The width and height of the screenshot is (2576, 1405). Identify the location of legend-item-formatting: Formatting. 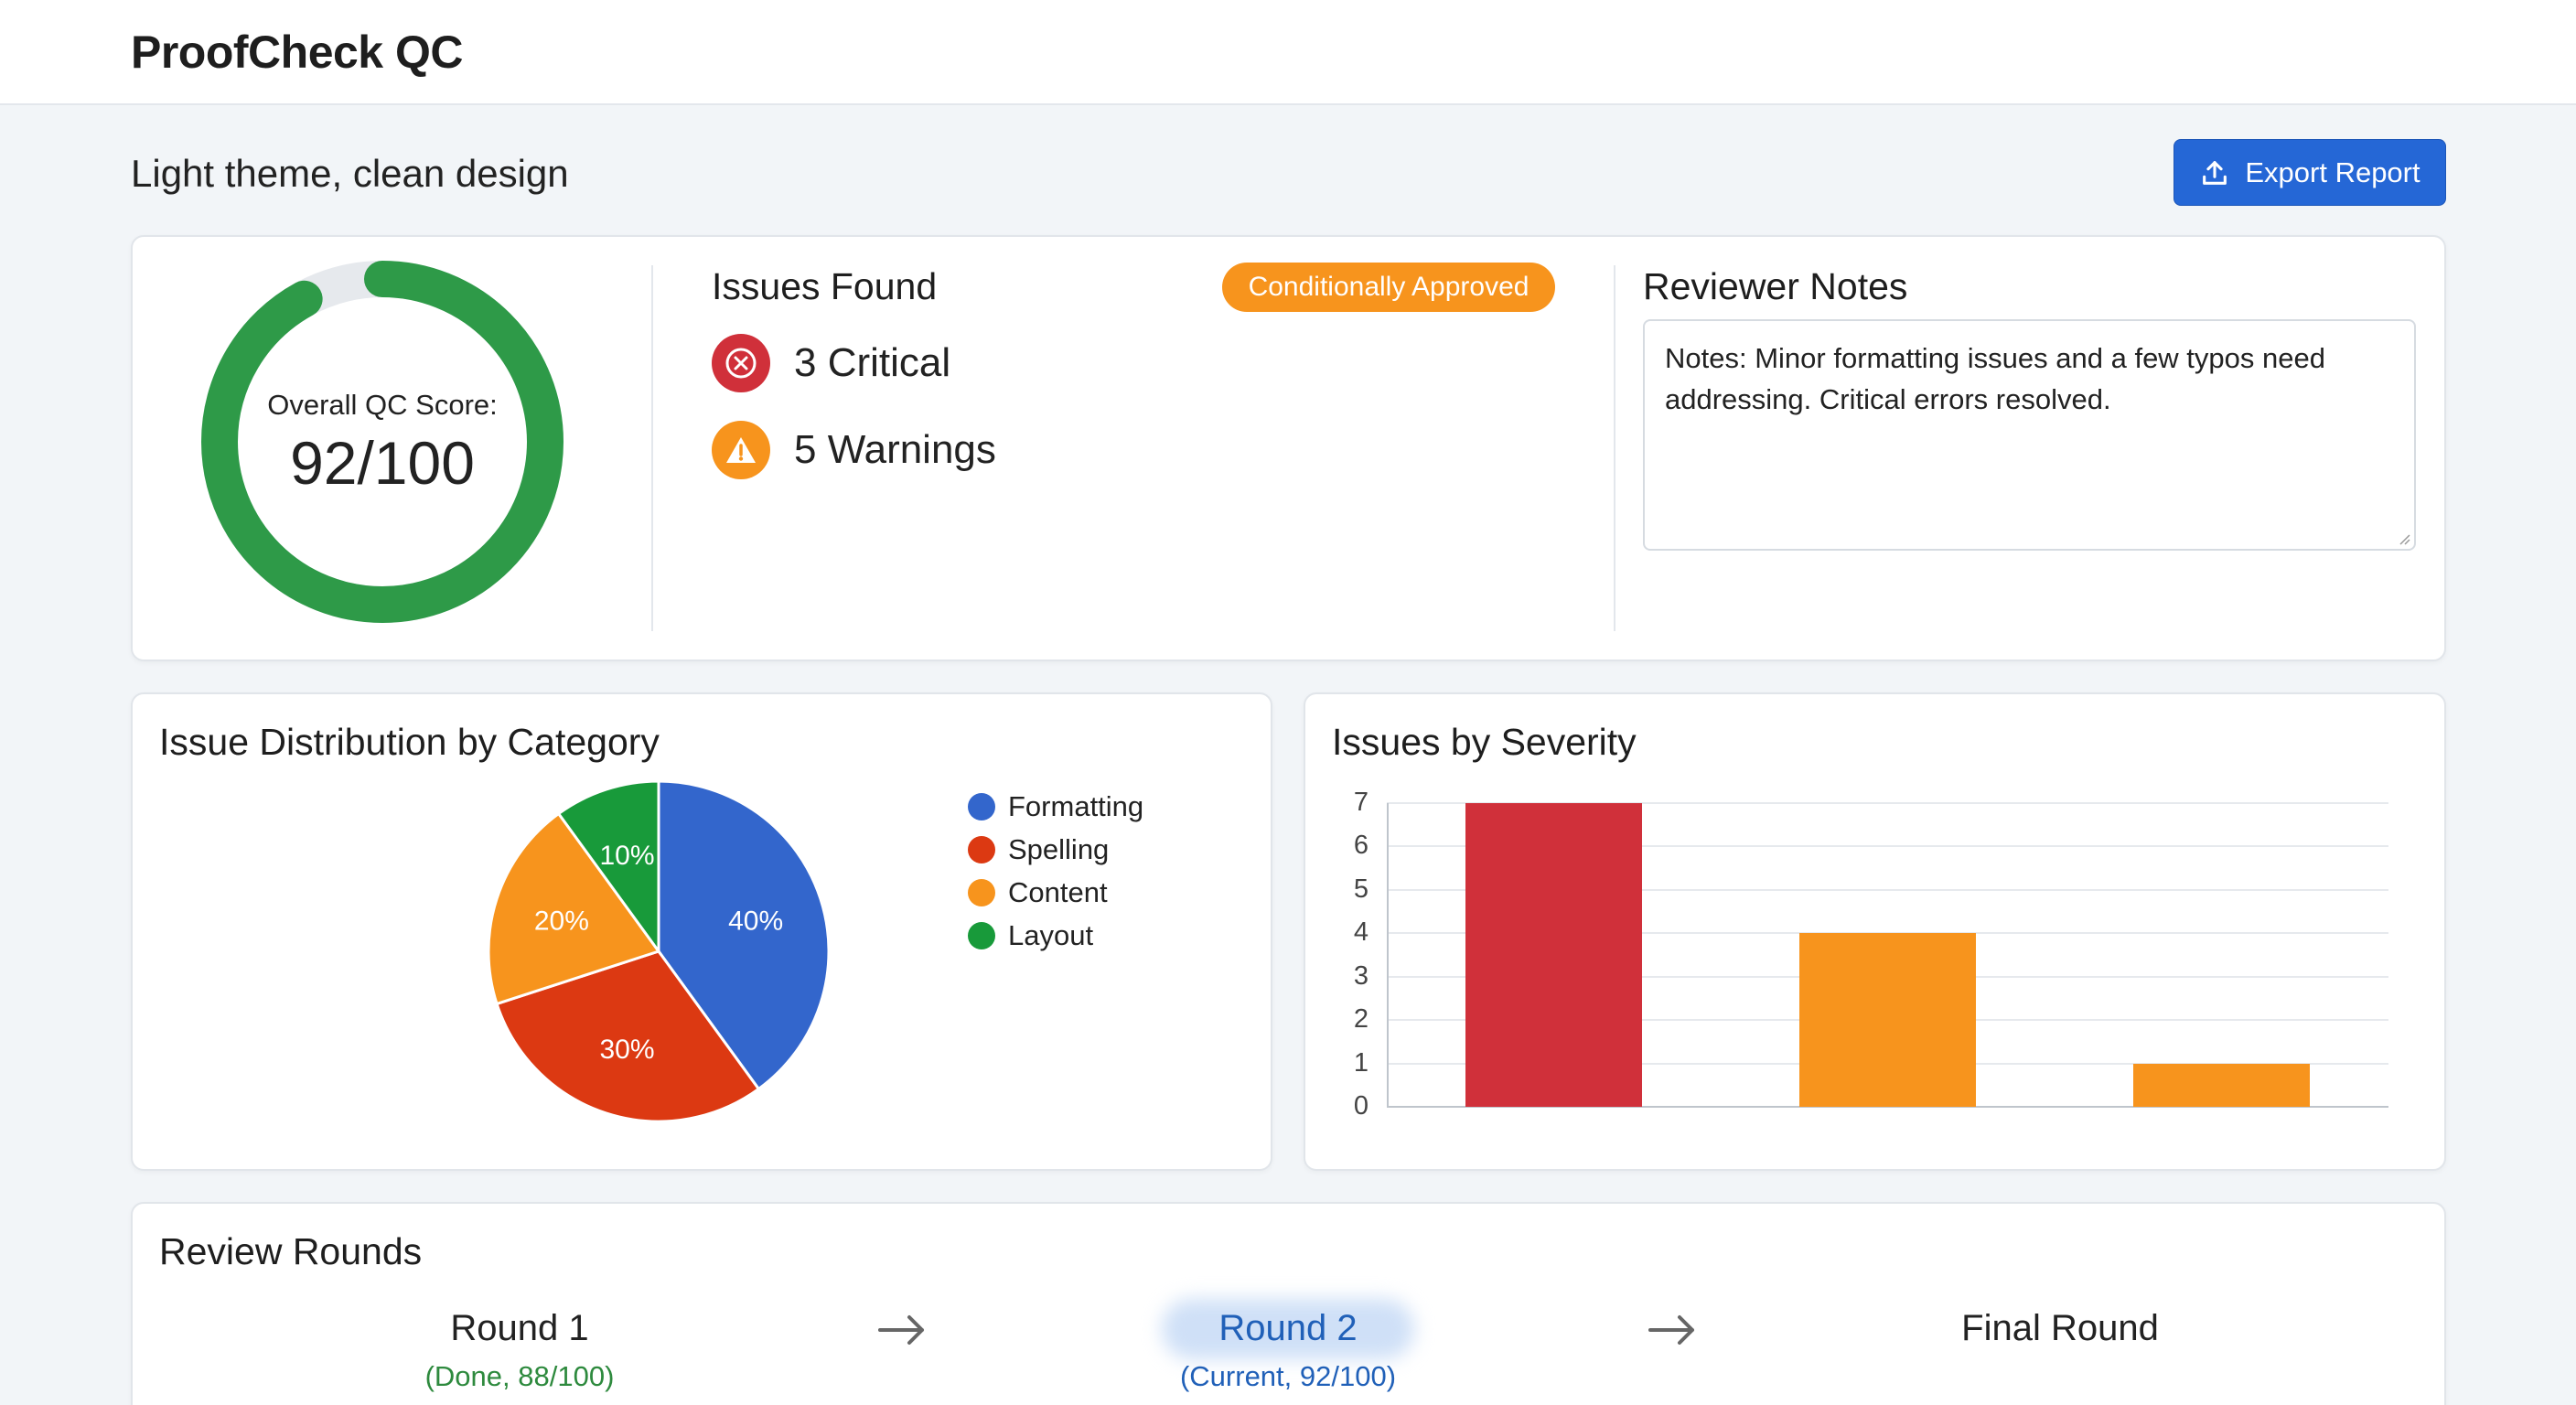
(1056, 806).